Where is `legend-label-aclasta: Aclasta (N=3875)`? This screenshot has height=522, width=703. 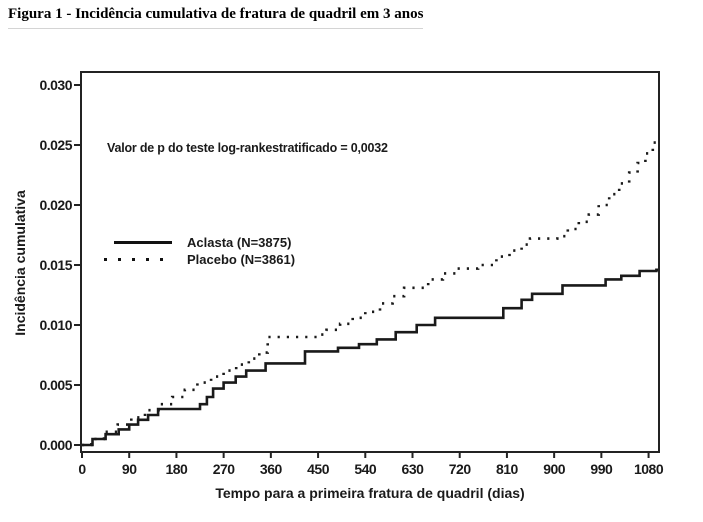
legend-label-aclasta: Aclasta (N=3875) is located at coordinates (239, 242).